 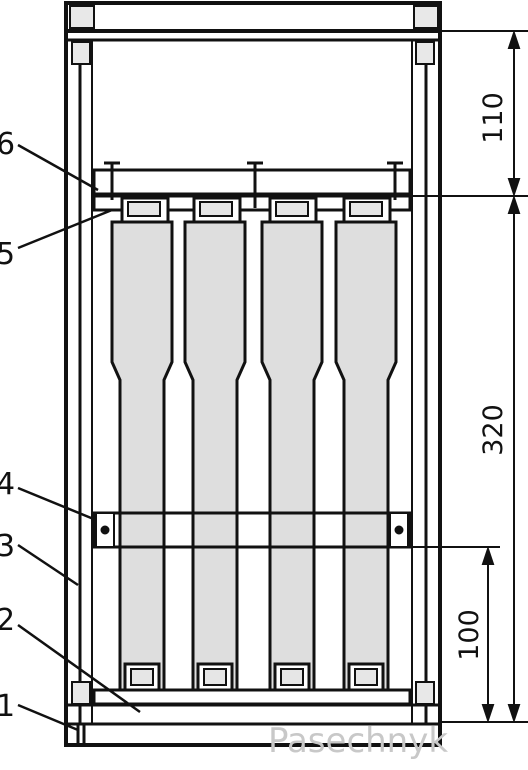 What do you see at coordinates (7, 254) in the screenshot?
I see `part-label-5: 5` at bounding box center [7, 254].